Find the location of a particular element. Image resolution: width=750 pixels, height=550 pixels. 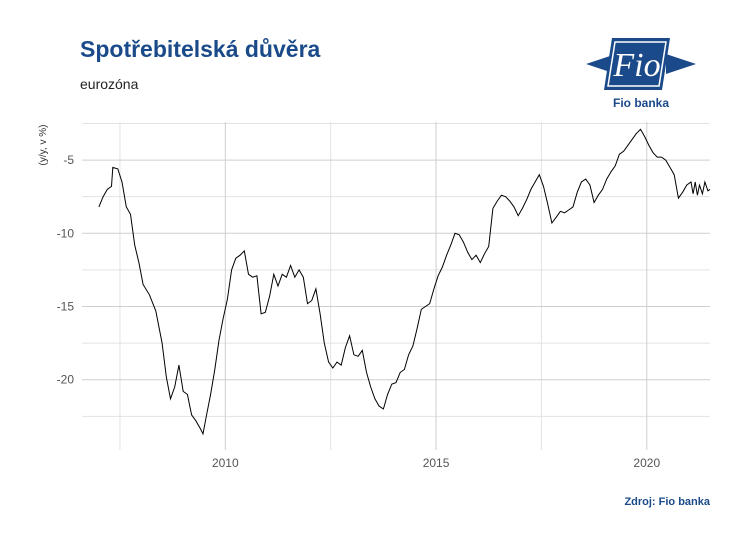

y-tick-label: -10 is located at coordinates (66, 233).